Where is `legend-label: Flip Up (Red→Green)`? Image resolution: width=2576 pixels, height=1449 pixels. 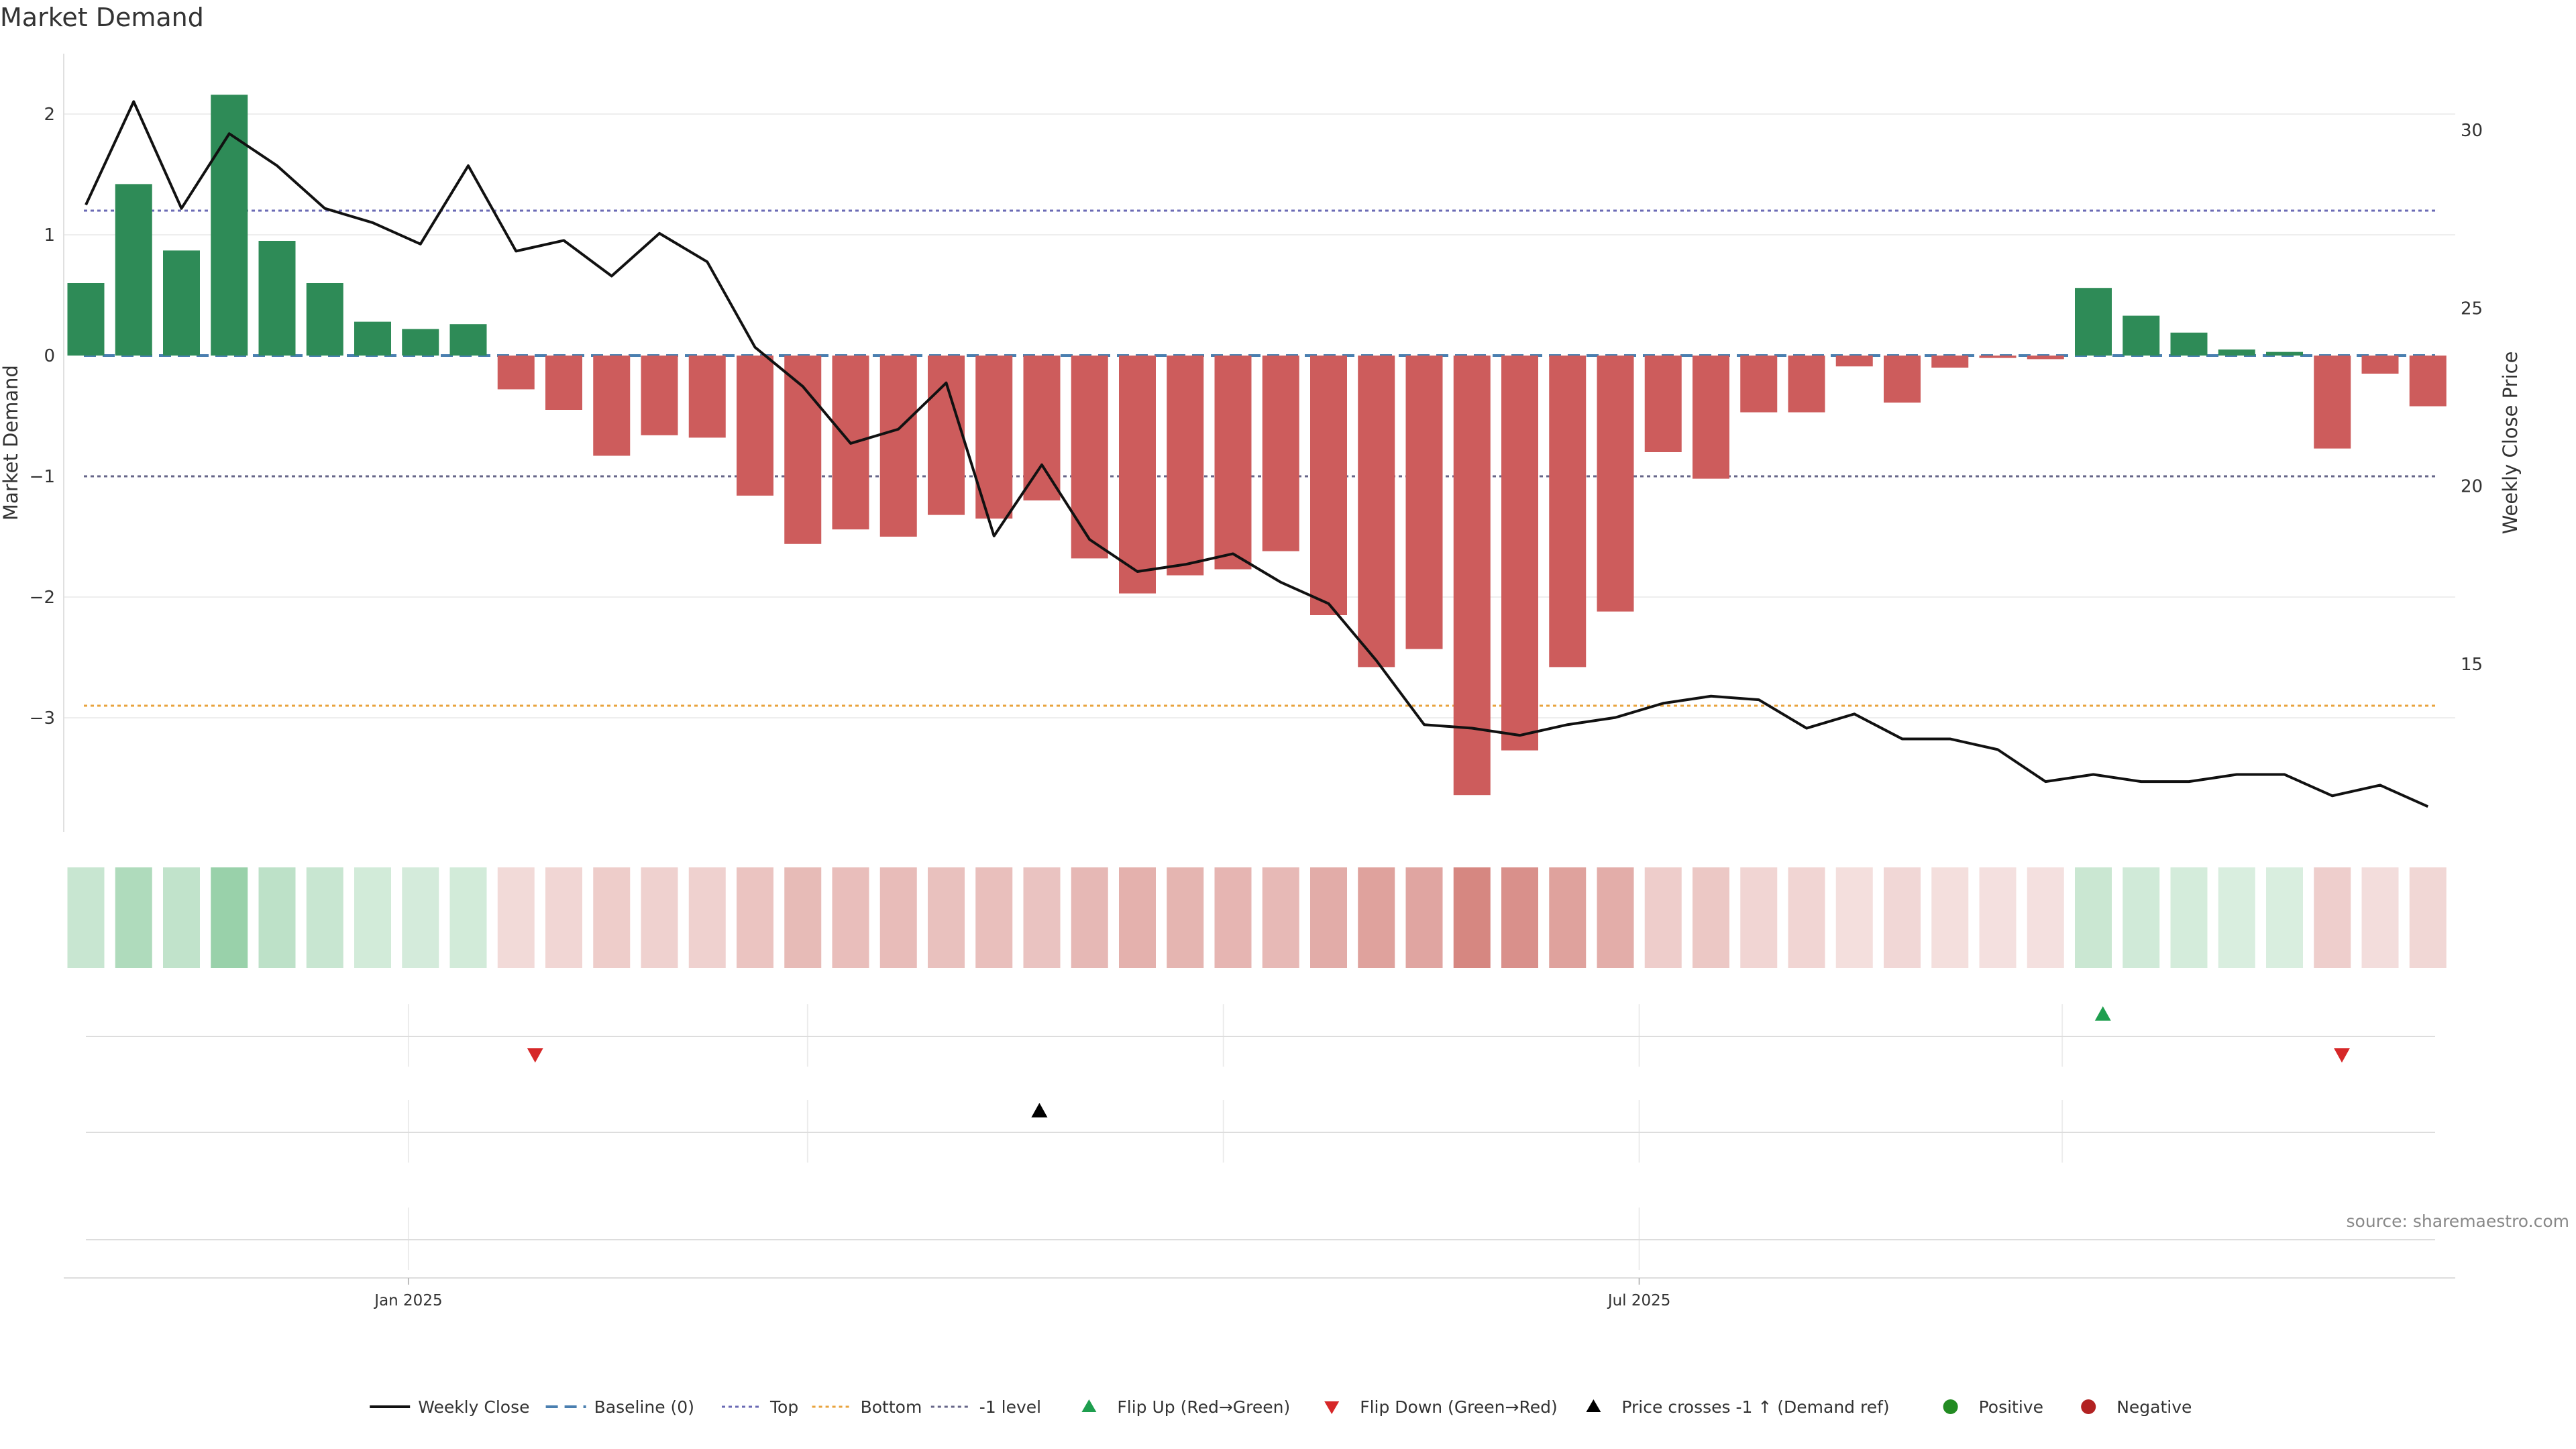
legend-label: Flip Up (Red→Green) is located at coordinates (1203, 1407).